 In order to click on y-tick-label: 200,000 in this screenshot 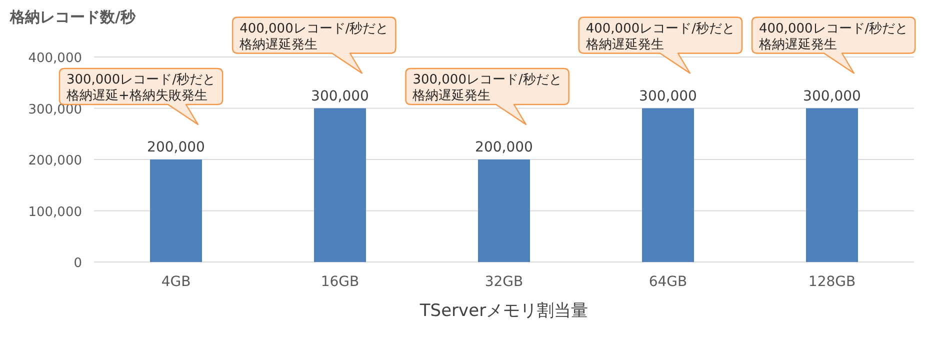, I will do `click(55, 161)`.